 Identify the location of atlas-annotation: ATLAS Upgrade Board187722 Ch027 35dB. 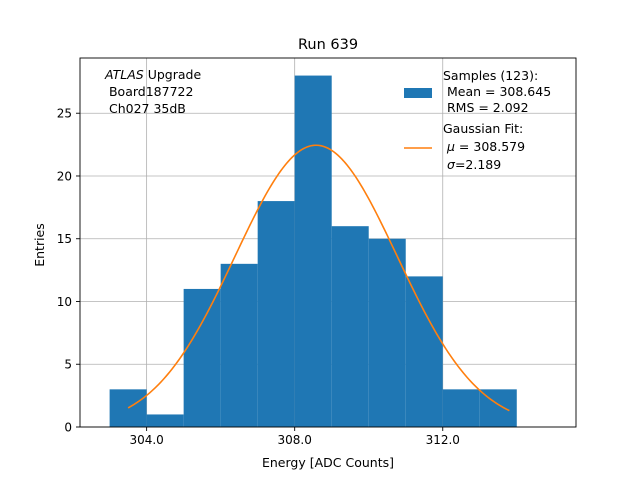
(152, 91).